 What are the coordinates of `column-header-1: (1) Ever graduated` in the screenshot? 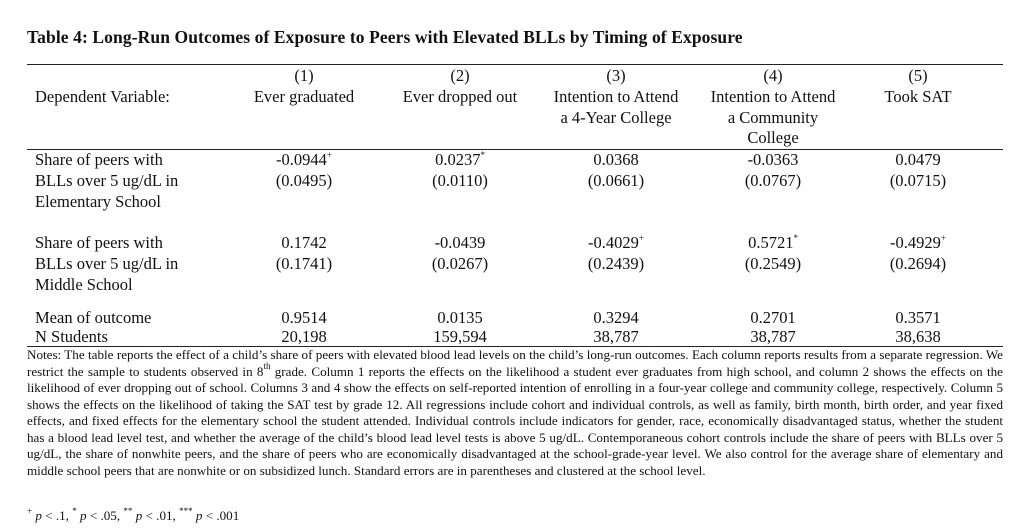 It's located at (304, 87).